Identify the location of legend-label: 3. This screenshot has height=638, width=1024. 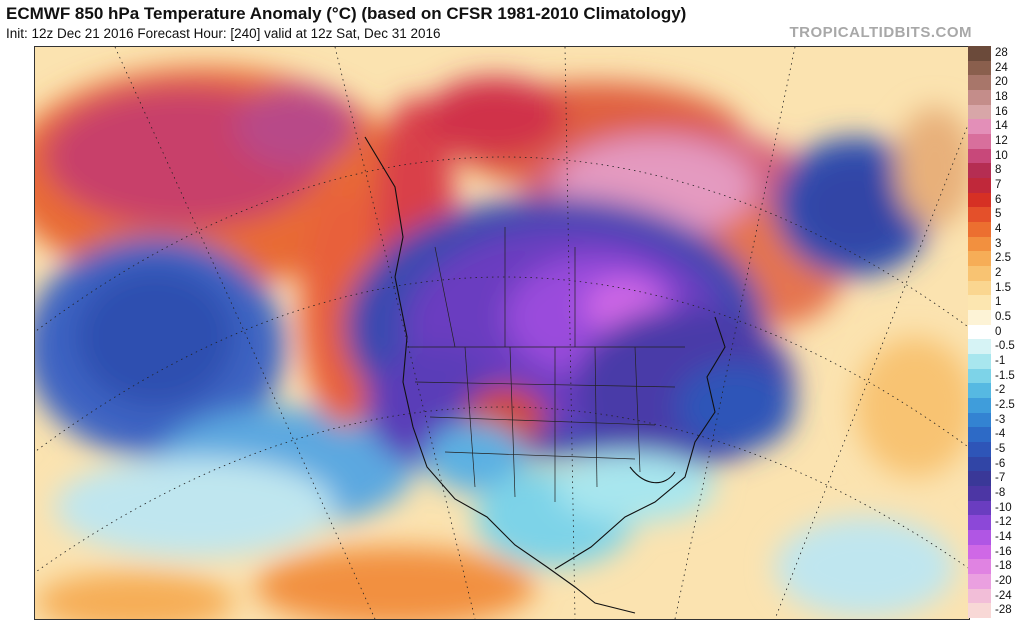
(998, 243).